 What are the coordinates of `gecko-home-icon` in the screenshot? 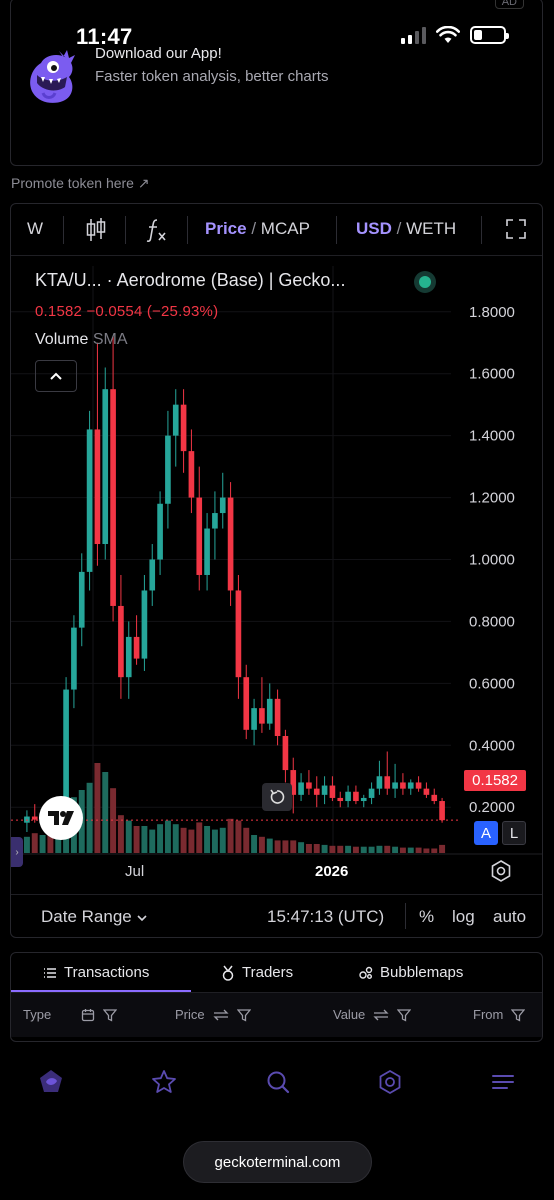 It's located at (51, 1082).